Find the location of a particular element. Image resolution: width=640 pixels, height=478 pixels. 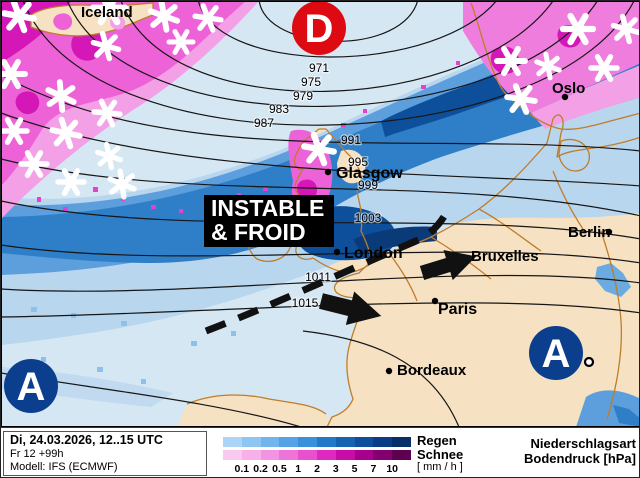

city-label-bruxelles: Bruxelles is located at coordinates (505, 256).